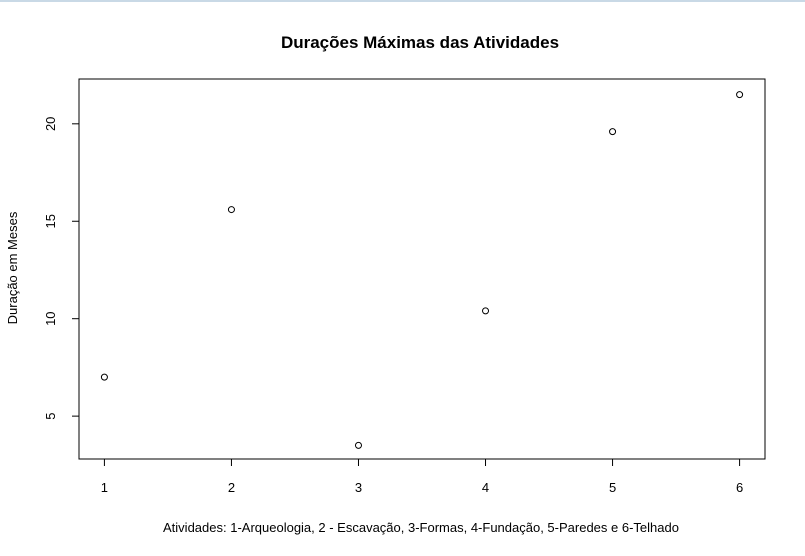 This screenshot has height=556, width=805. What do you see at coordinates (358, 487) in the screenshot?
I see `x-tick-label: 3` at bounding box center [358, 487].